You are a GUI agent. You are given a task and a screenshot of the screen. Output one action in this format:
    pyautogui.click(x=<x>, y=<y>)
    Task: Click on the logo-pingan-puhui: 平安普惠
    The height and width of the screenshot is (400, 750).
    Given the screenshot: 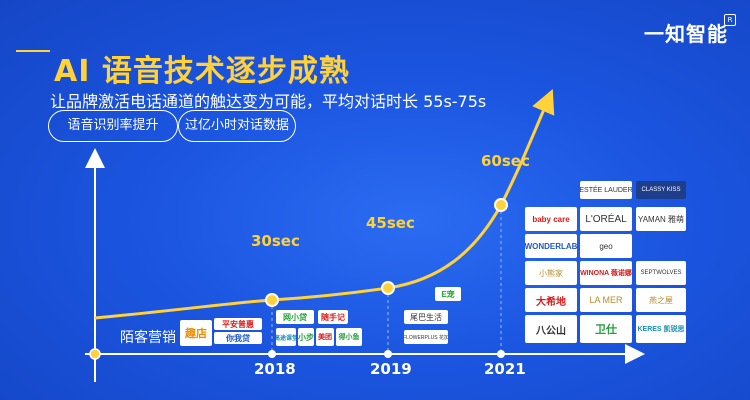 What is the action you would take?
    pyautogui.click(x=238, y=324)
    